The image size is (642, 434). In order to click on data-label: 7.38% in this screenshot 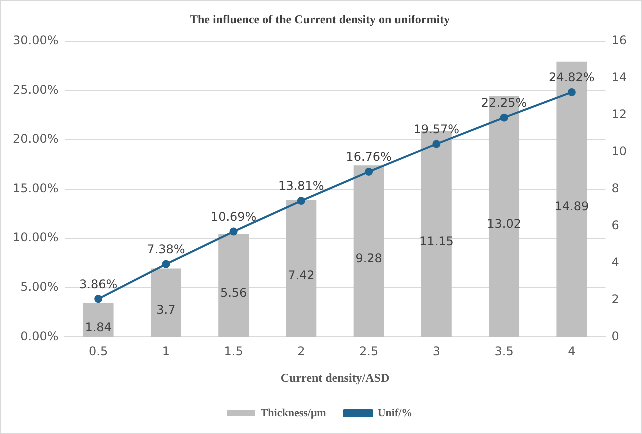, I will do `click(166, 249)`.